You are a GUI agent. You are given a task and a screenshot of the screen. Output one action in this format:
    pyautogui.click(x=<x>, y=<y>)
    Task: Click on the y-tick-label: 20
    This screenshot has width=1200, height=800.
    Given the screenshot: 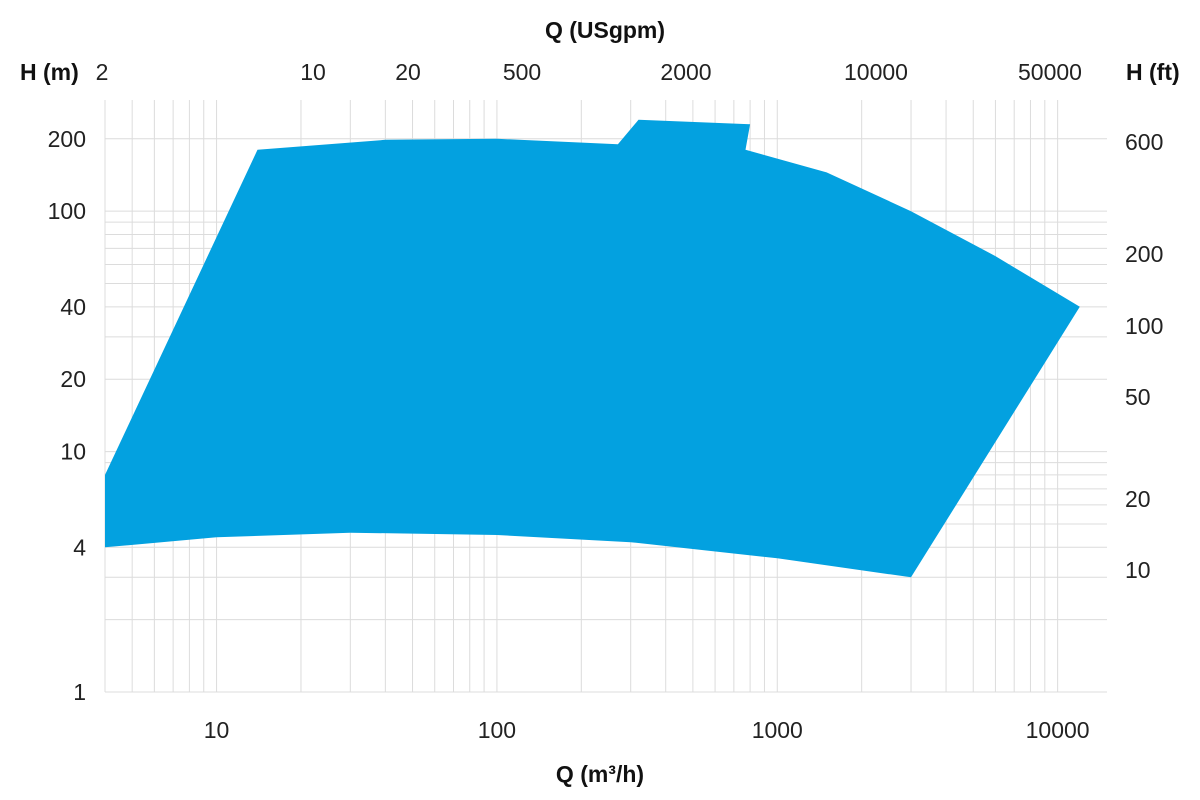 What is the action you would take?
    pyautogui.click(x=73, y=379)
    